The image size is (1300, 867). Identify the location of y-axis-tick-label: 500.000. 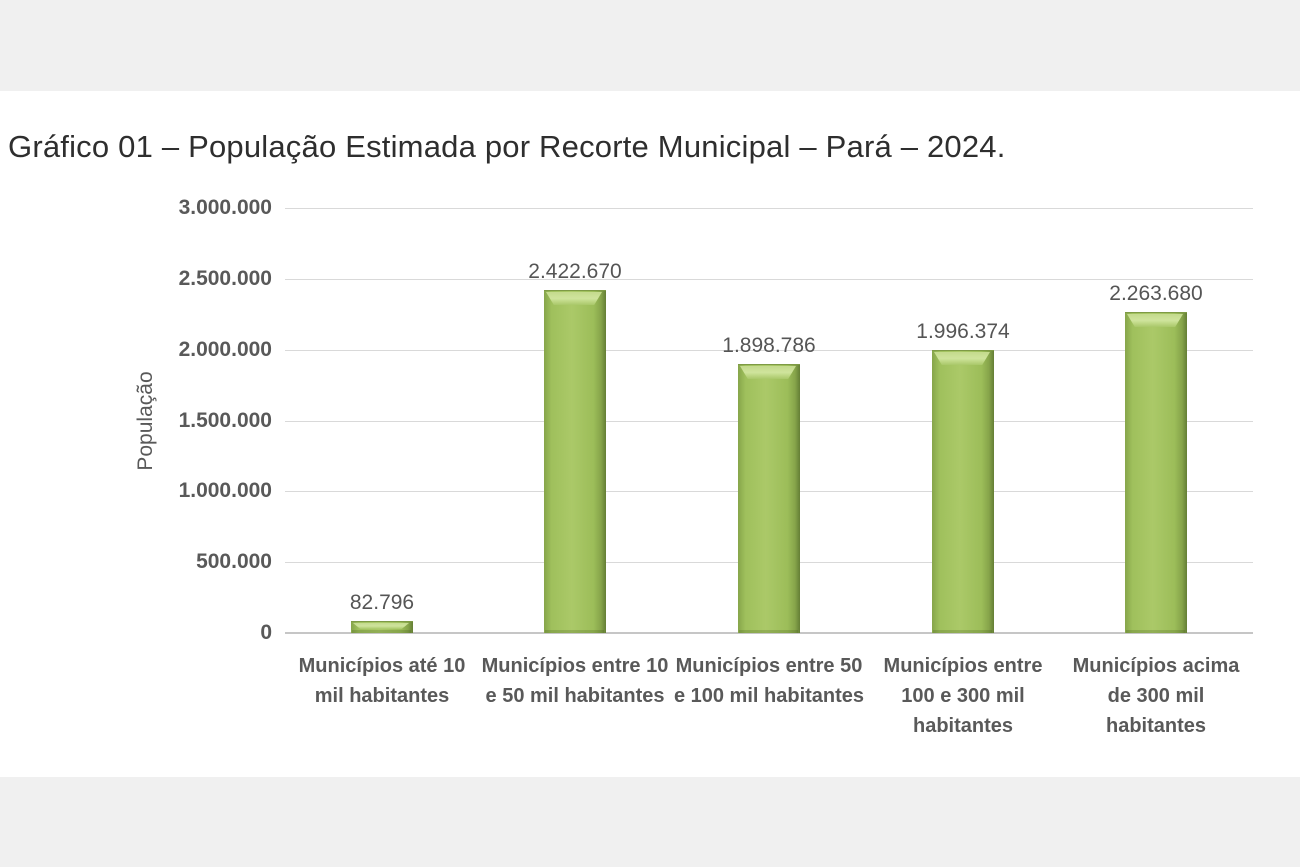
(234, 562).